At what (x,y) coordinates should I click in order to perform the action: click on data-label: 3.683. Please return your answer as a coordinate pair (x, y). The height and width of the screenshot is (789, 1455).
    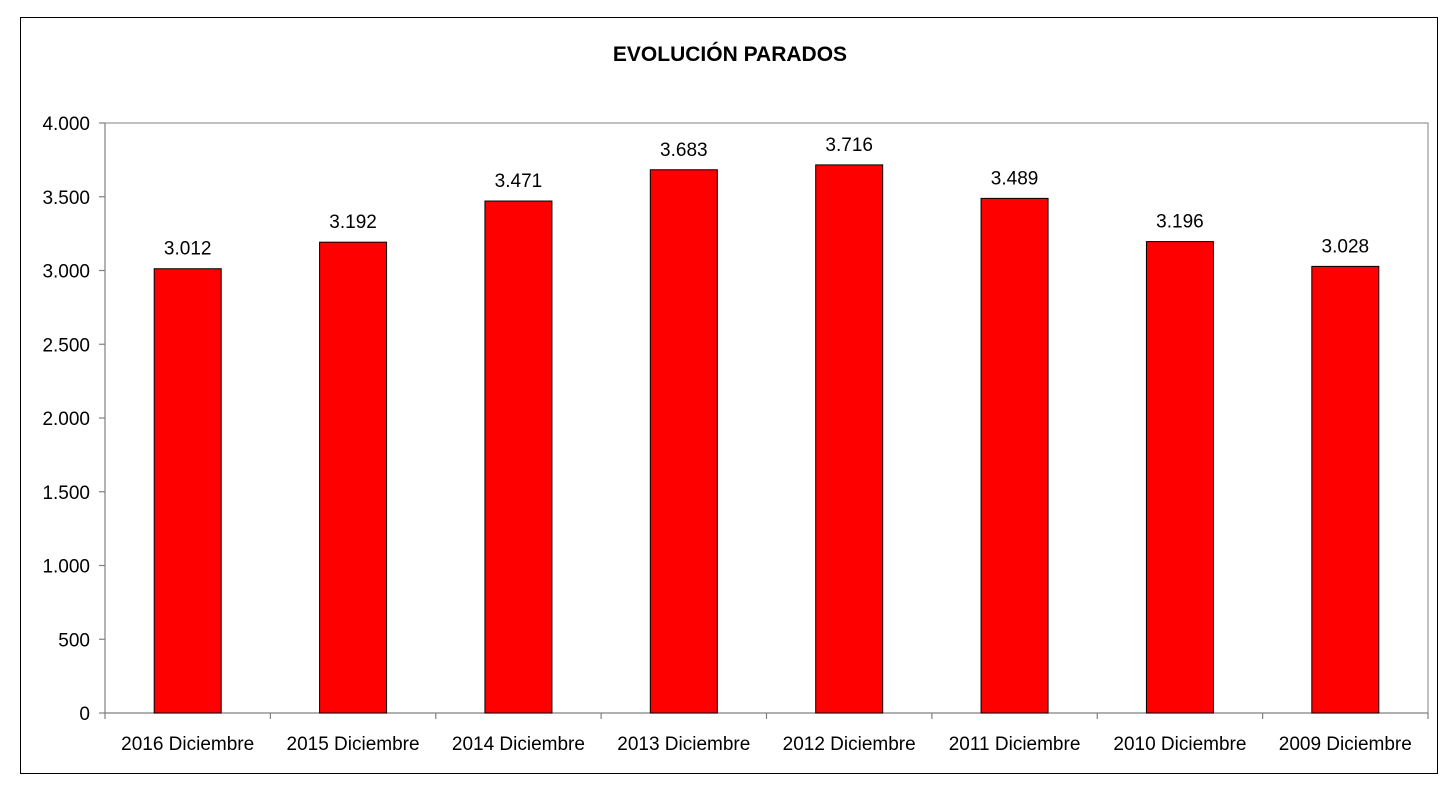
    Looking at the image, I should click on (684, 150).